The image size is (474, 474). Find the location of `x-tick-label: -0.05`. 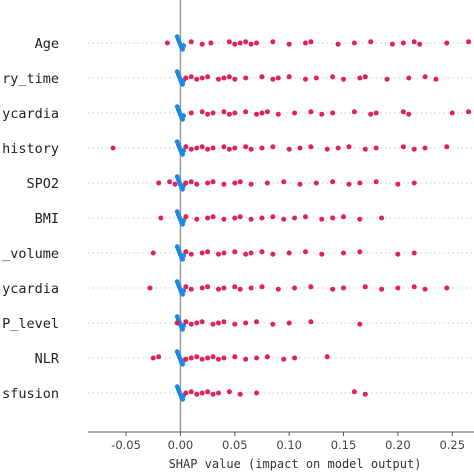

x-tick-label: -0.05 is located at coordinates (126, 445).